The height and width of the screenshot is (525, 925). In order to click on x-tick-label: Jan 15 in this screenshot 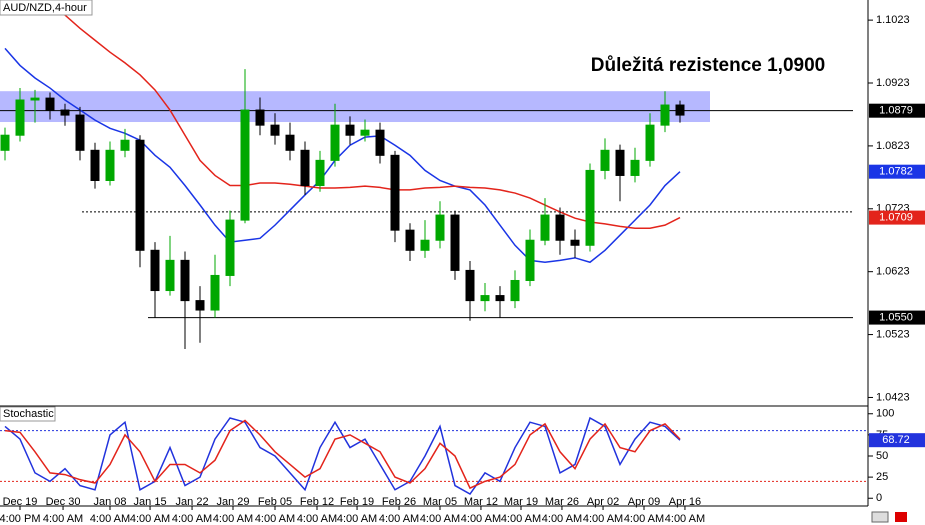, I will do `click(150, 502)`.